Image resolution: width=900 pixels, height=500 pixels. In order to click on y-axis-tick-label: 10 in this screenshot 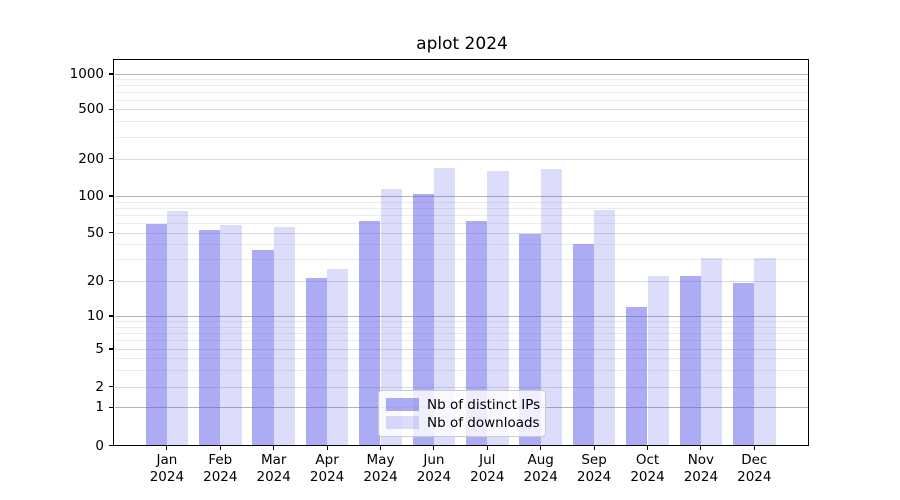, I will do `click(95, 316)`.